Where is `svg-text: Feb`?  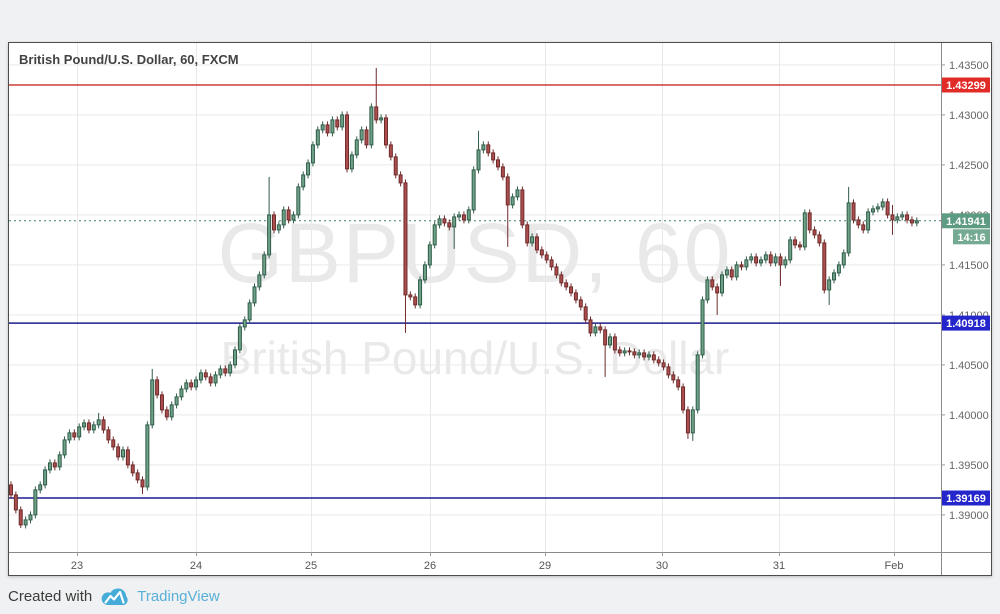 svg-text: Feb is located at coordinates (894, 566).